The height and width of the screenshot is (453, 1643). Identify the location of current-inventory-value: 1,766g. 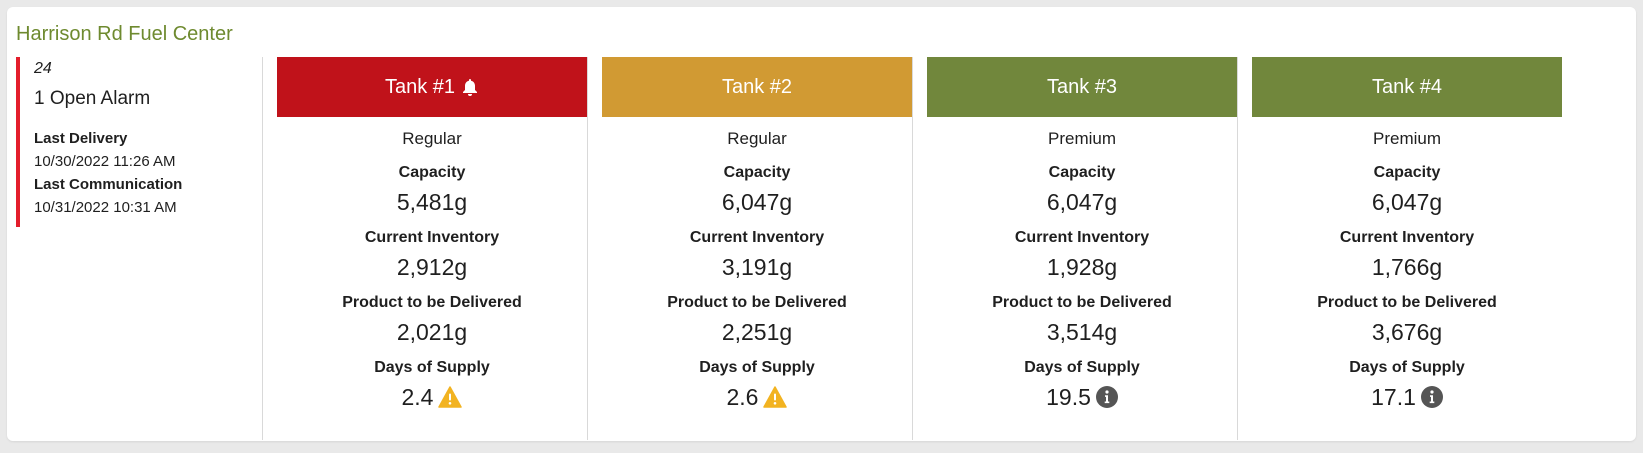
(1407, 267).